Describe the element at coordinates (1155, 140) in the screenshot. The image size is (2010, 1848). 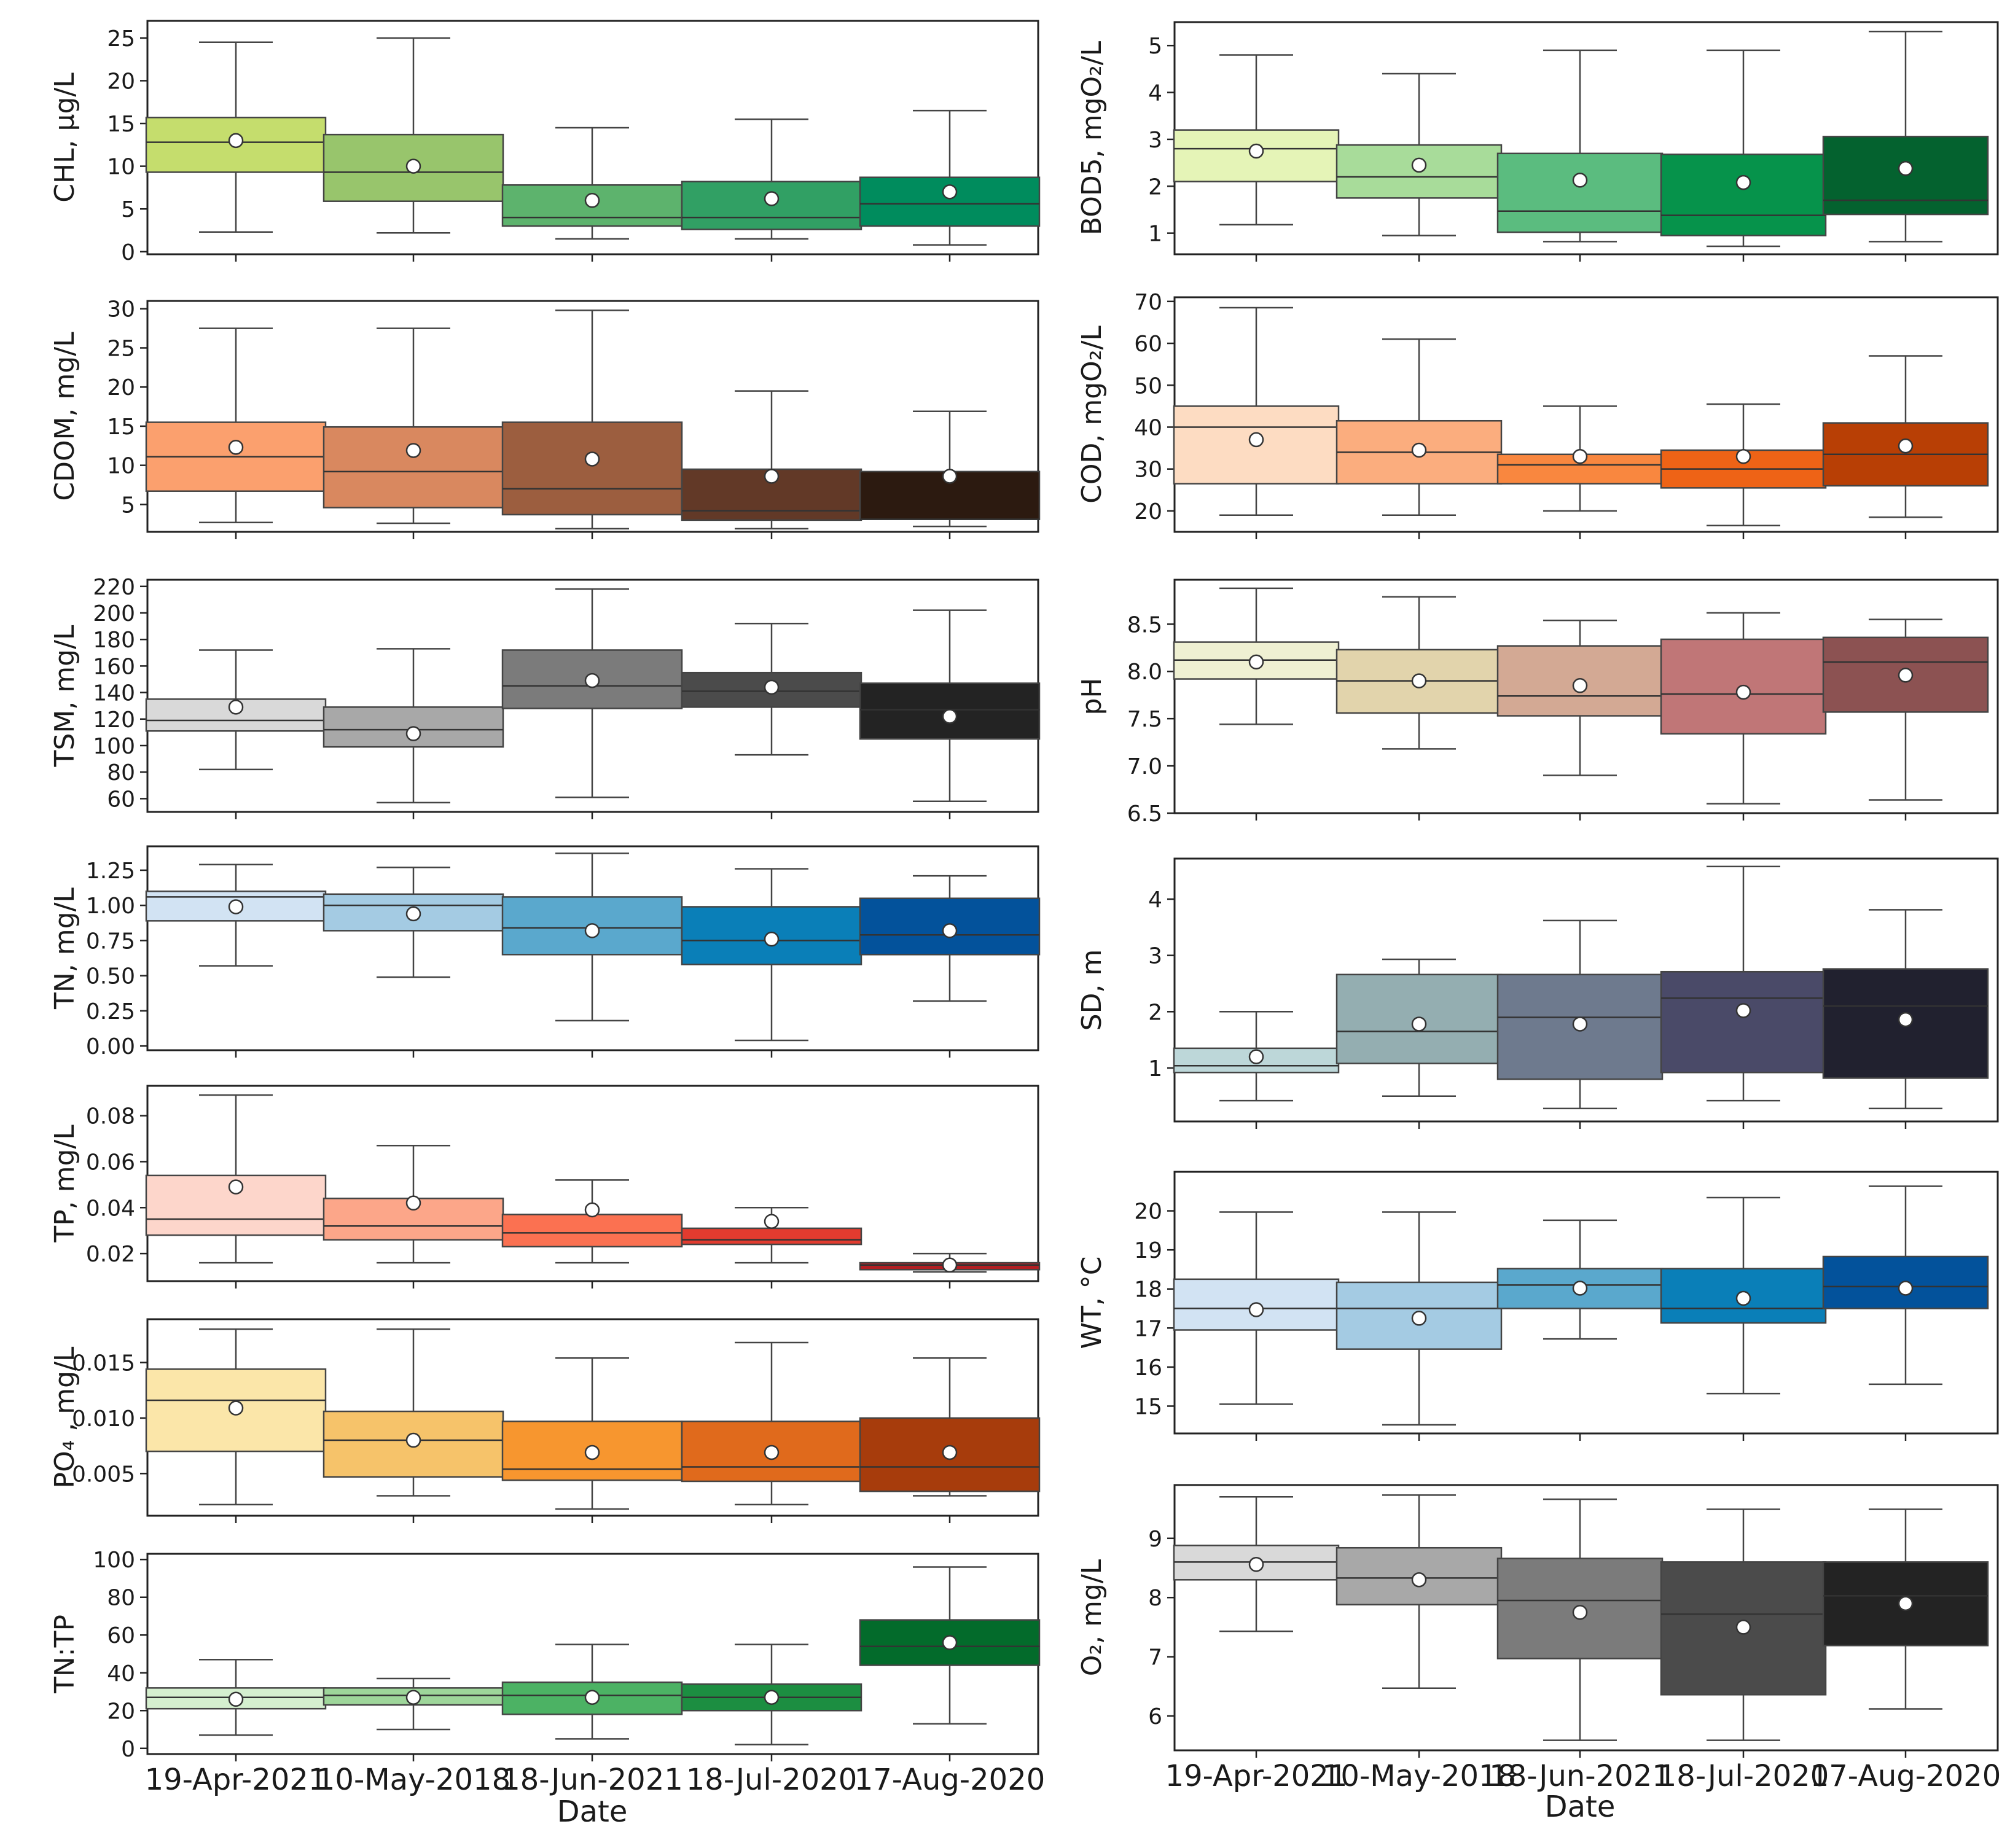
I see `y-tick-label: 3` at that location.